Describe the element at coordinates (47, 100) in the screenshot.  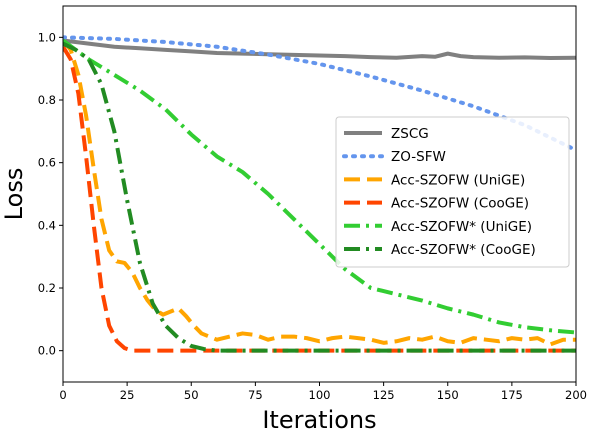
I see `y-tick-label: 0.8` at that location.